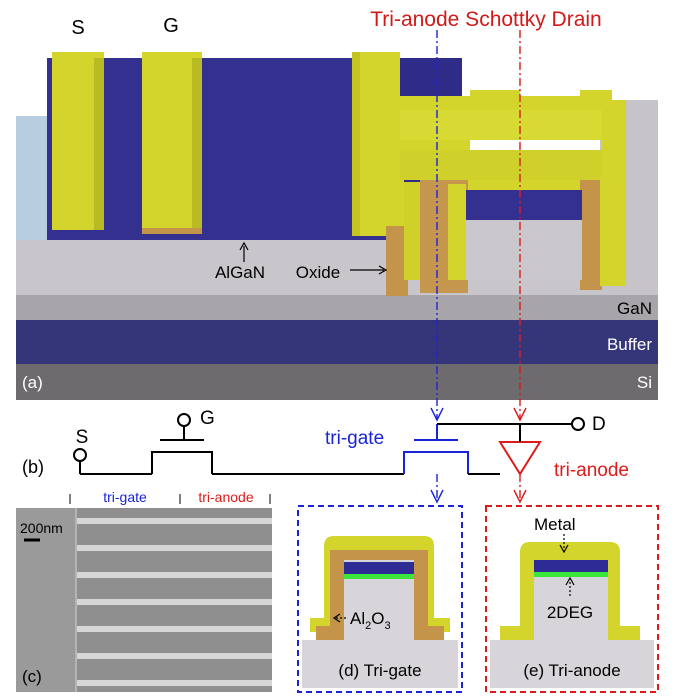 This screenshot has width=674, height=699. Describe the element at coordinates (383, 270) in the screenshot. I see `oxide-arrow-head` at that location.